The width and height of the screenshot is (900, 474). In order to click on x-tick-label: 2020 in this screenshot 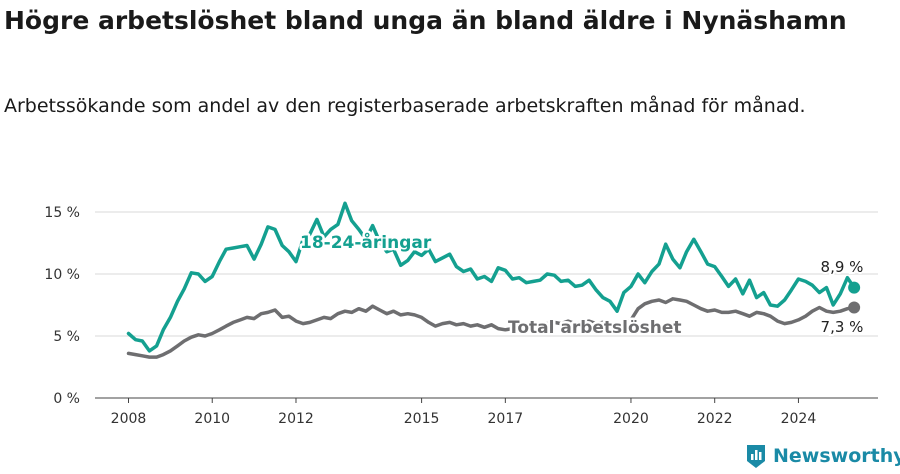, I will do `click(631, 419)`.